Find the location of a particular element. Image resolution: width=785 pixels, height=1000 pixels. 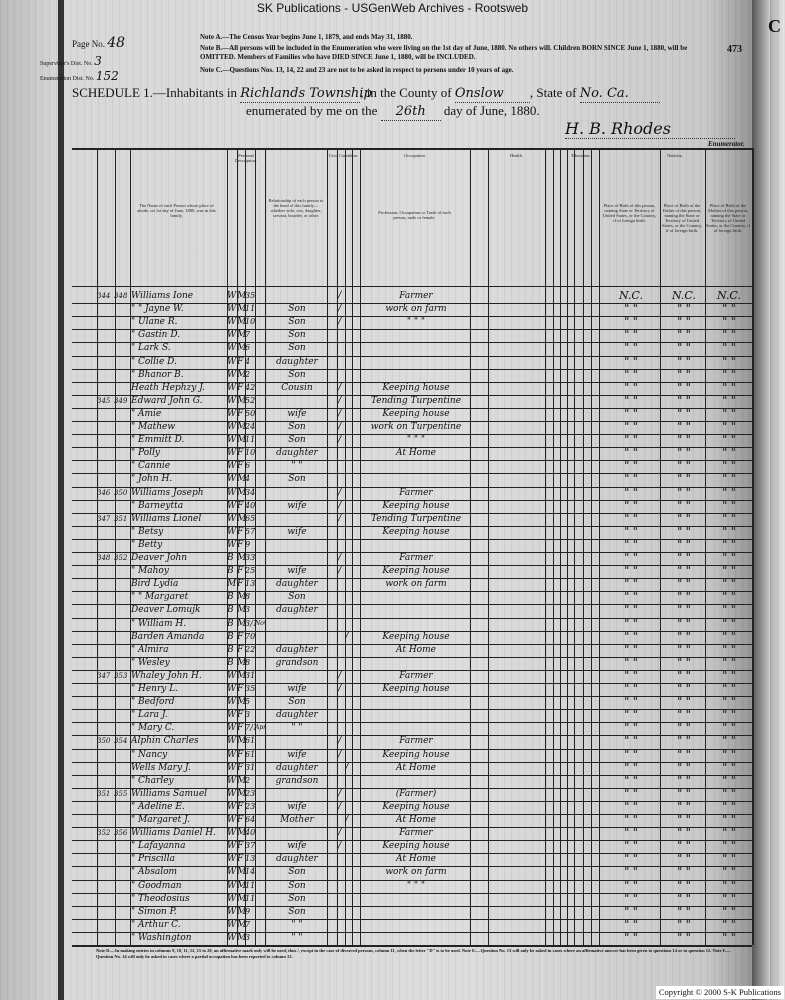

person-name: " " Jayne W. is located at coordinates (157, 309).